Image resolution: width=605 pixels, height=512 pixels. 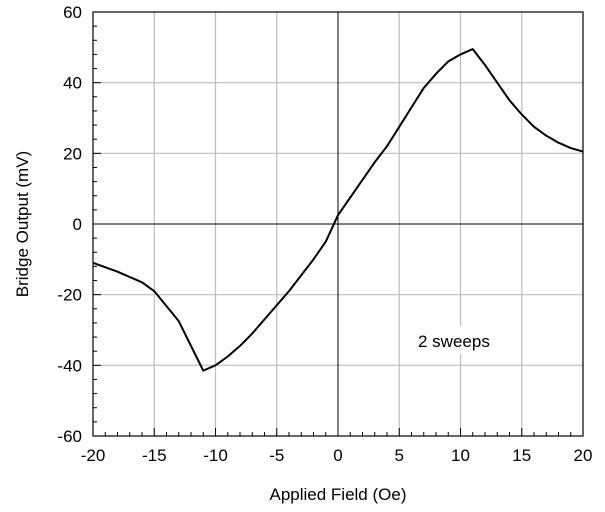 I want to click on y-tick-labels: -60 -40 -20 0 20 40 60, so click(x=69, y=224).